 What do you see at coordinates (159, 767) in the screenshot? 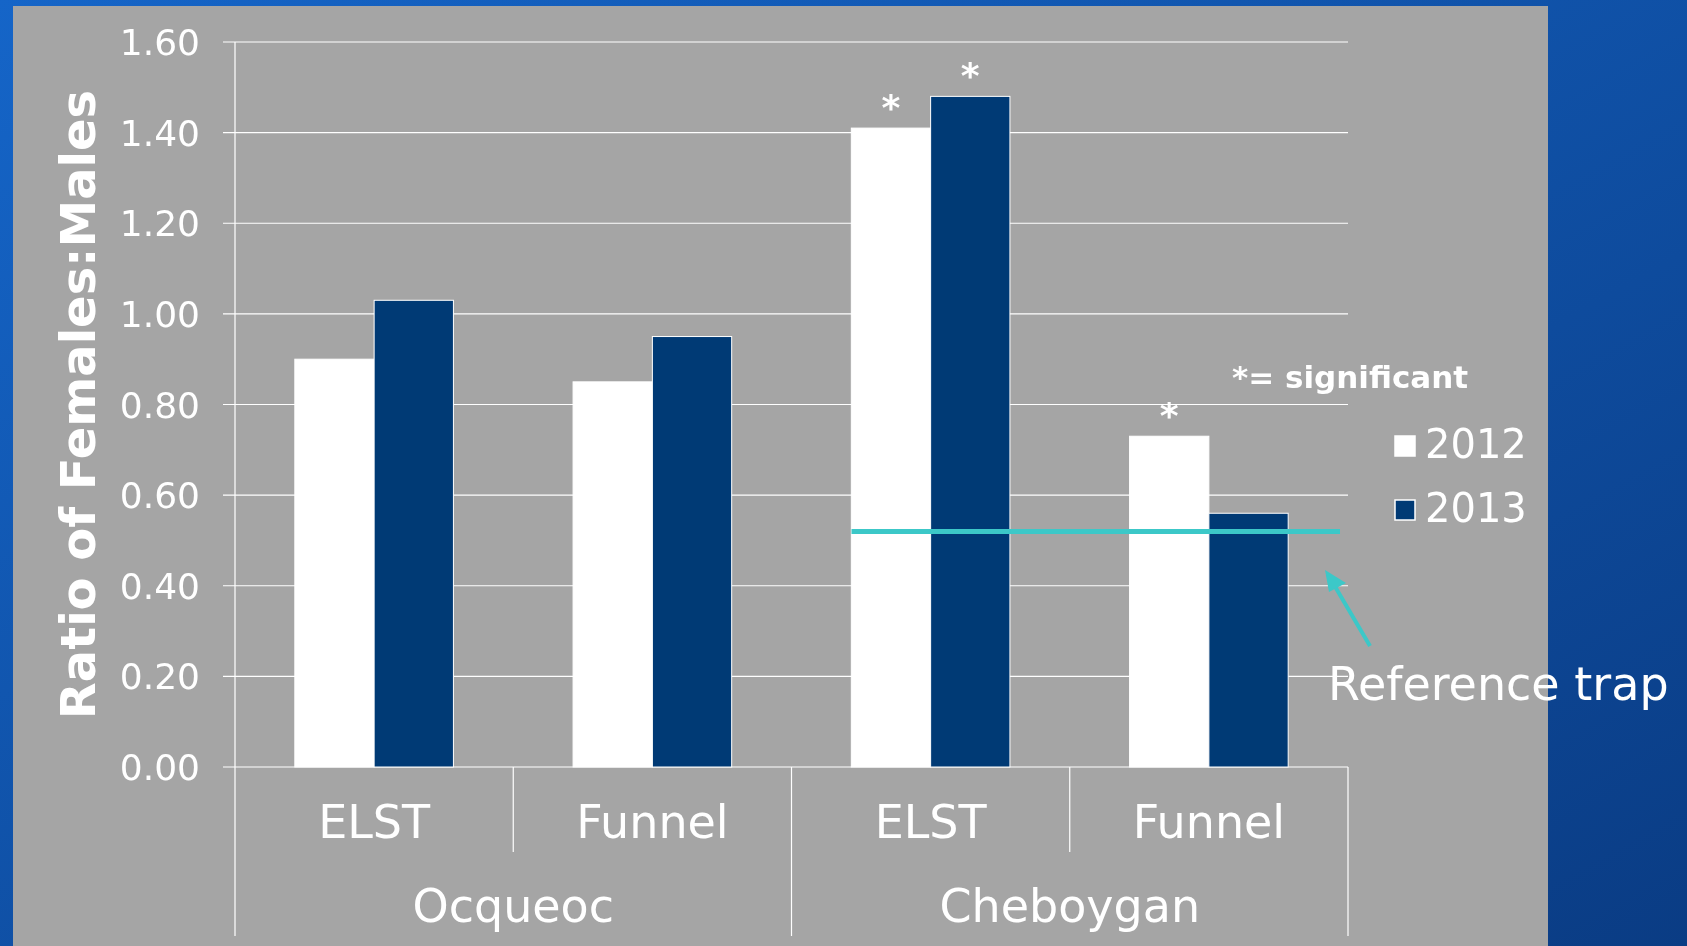
I see `y-tick-label: 0.00` at bounding box center [159, 767].